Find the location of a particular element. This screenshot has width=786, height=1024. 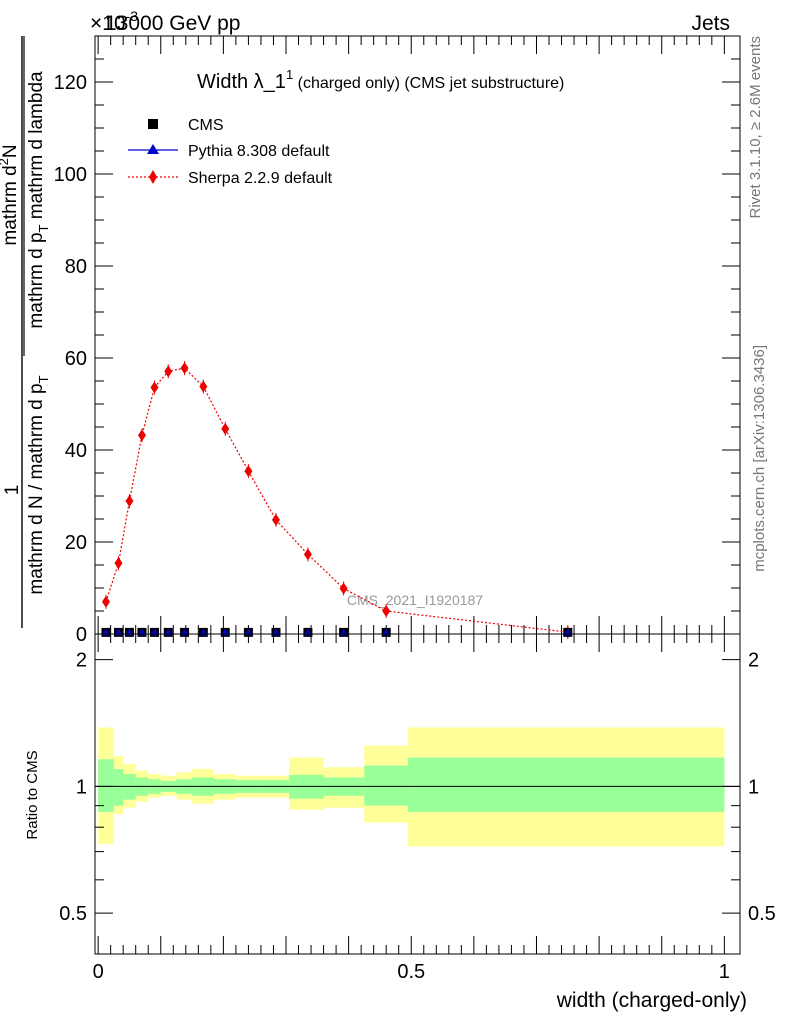

ratio-y-tick-label-right: 0.5 is located at coordinates (762, 914).